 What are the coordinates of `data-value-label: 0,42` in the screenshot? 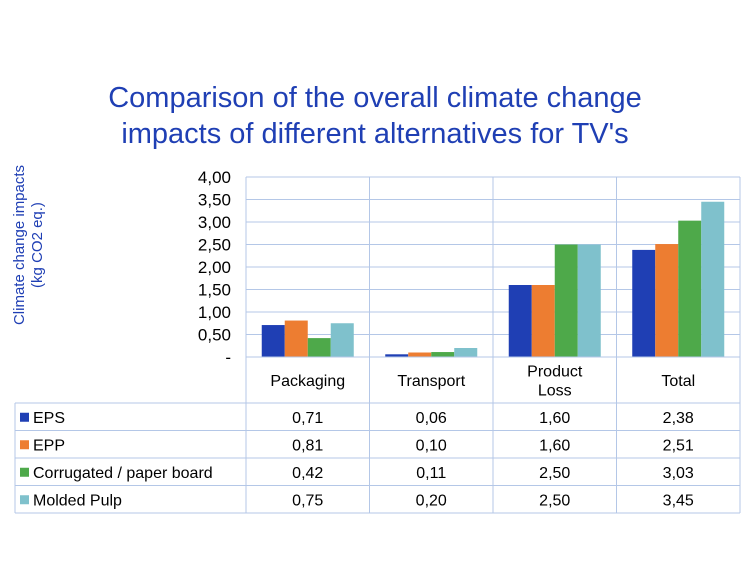 It's located at (307, 473).